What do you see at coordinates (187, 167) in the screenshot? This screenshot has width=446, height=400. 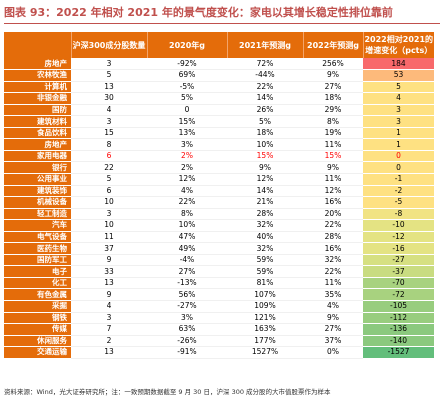 I see `g2020-cell: 2%` at bounding box center [187, 167].